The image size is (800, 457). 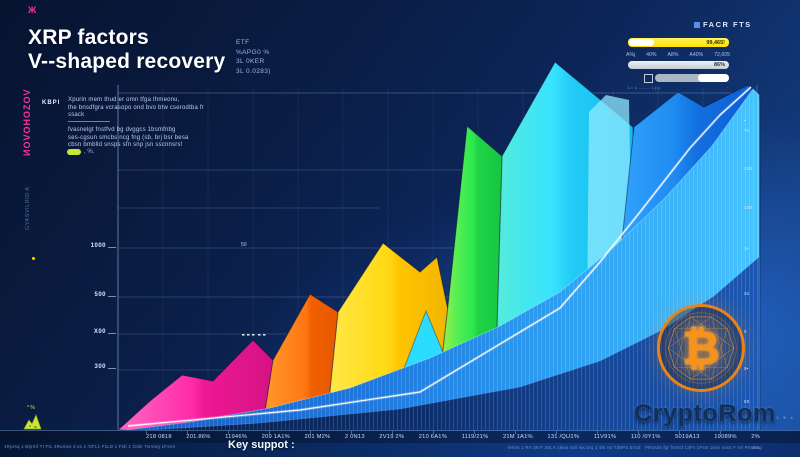 I want to click on x-axis-label: 2%, so click(x=755, y=437).